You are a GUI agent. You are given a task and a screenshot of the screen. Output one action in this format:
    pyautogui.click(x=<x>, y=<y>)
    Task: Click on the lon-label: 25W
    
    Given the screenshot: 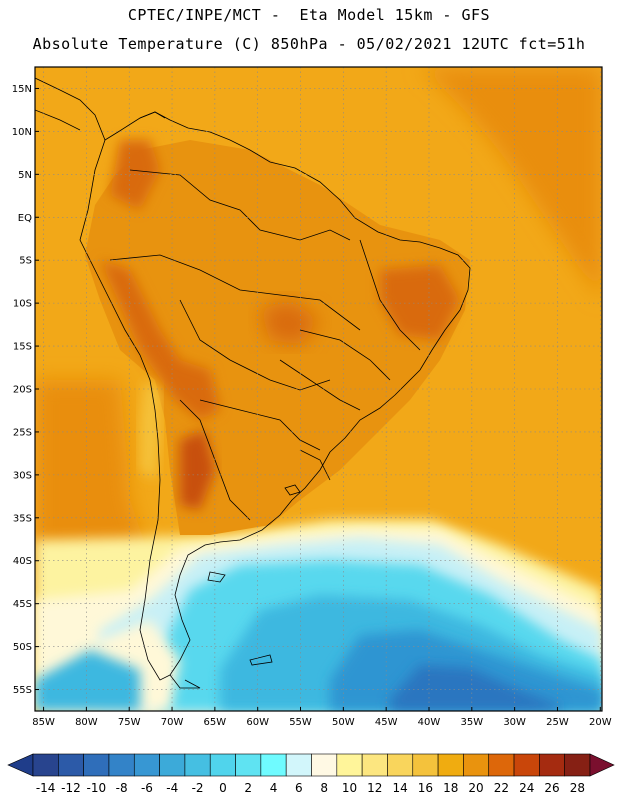 What is the action you would take?
    pyautogui.click(x=557, y=722)
    